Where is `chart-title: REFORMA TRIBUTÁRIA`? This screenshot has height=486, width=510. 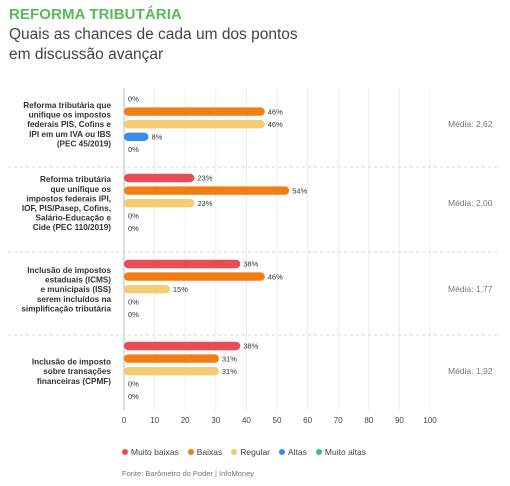
chart-title: REFORMA TRIBUTÁRIA is located at coordinates (95, 14).